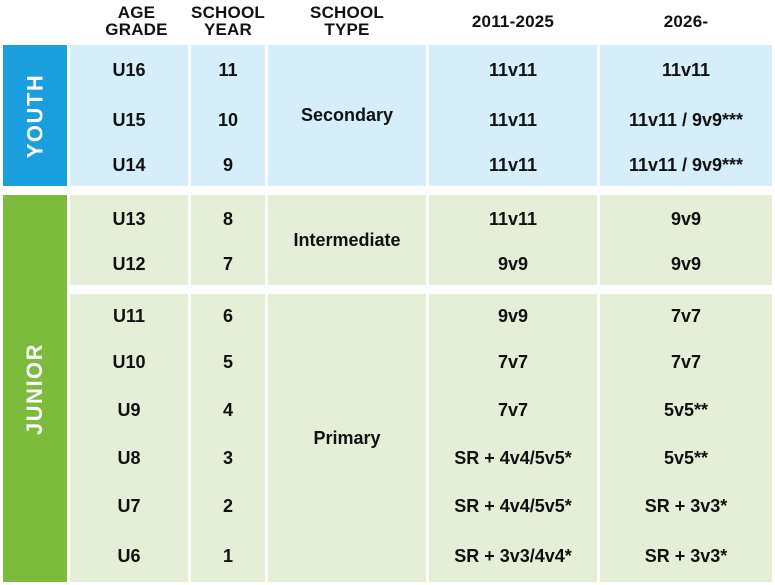 Image resolution: width=775 pixels, height=585 pixels. Describe the element at coordinates (129, 362) in the screenshot. I see `age-grade-cell: U10` at that location.